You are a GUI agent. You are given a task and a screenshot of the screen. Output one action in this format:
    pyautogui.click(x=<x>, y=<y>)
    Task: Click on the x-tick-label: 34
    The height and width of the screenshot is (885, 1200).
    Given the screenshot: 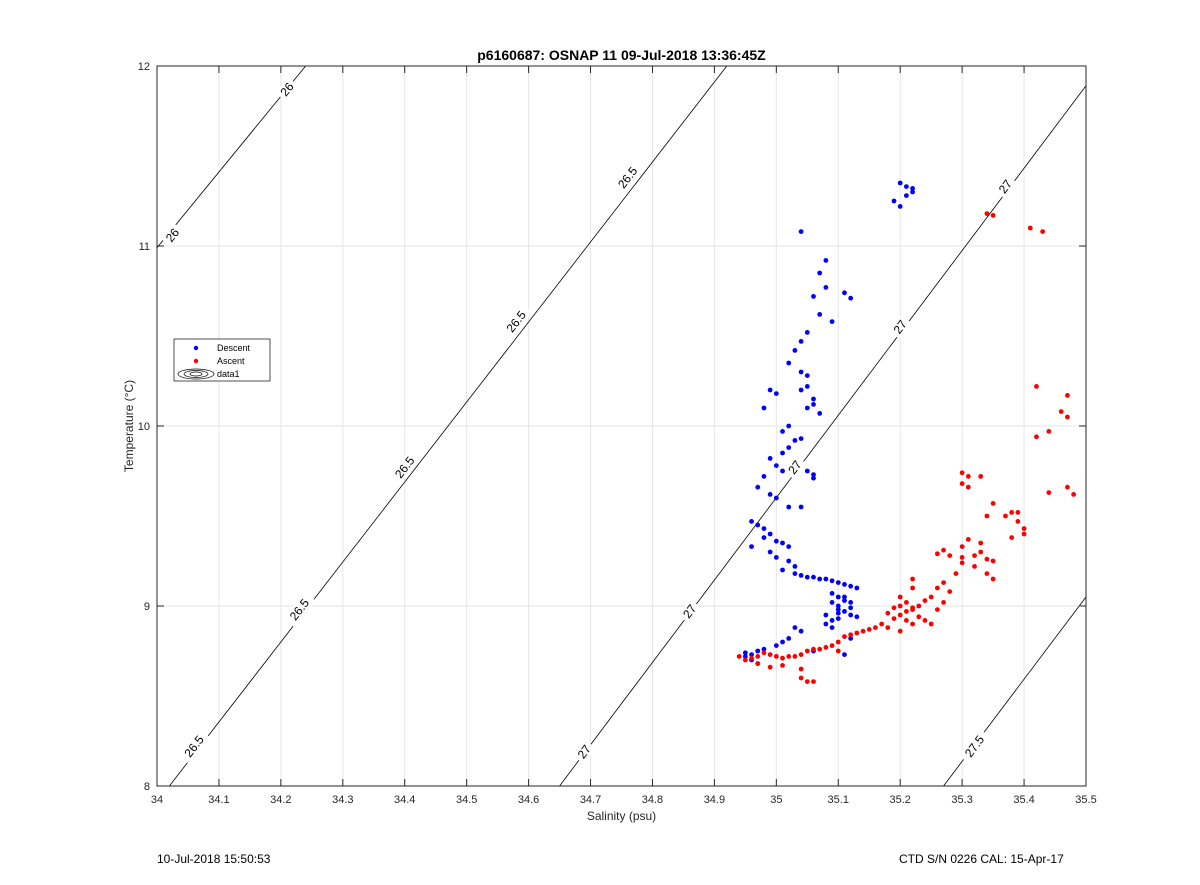 What is the action you would take?
    pyautogui.click(x=157, y=800)
    